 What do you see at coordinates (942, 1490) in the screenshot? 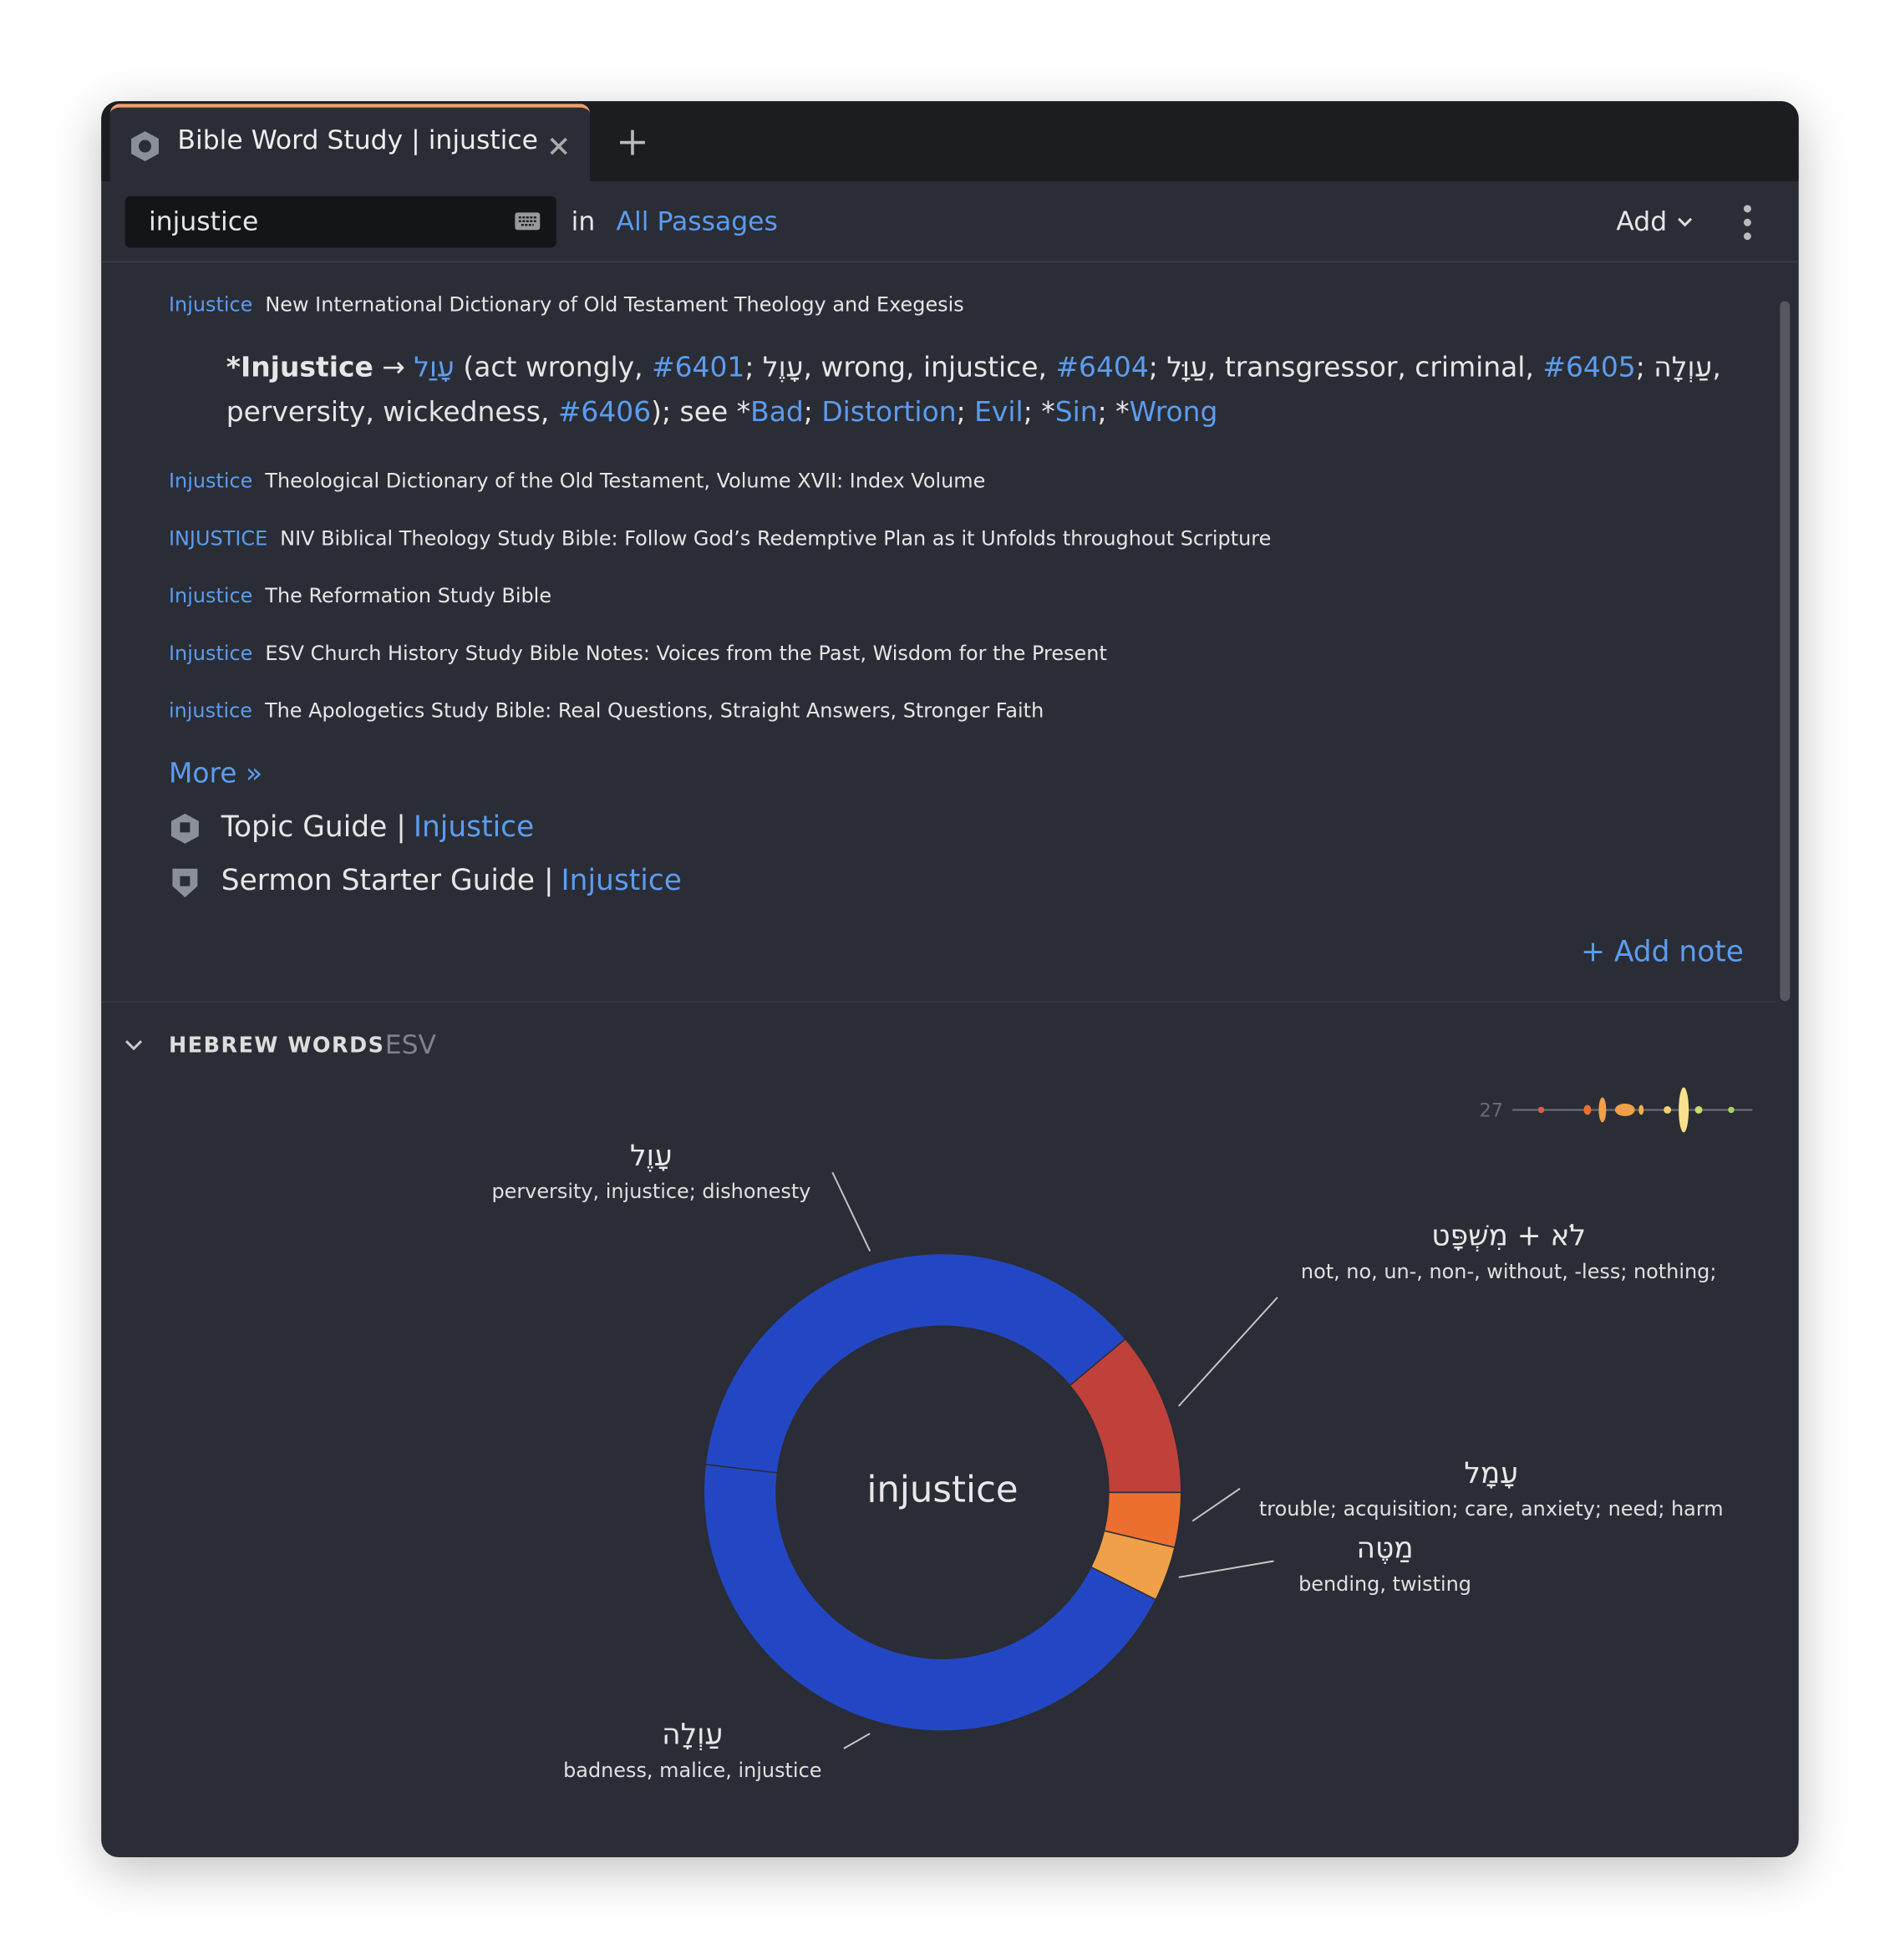
I see `center-label: injustice` at bounding box center [942, 1490].